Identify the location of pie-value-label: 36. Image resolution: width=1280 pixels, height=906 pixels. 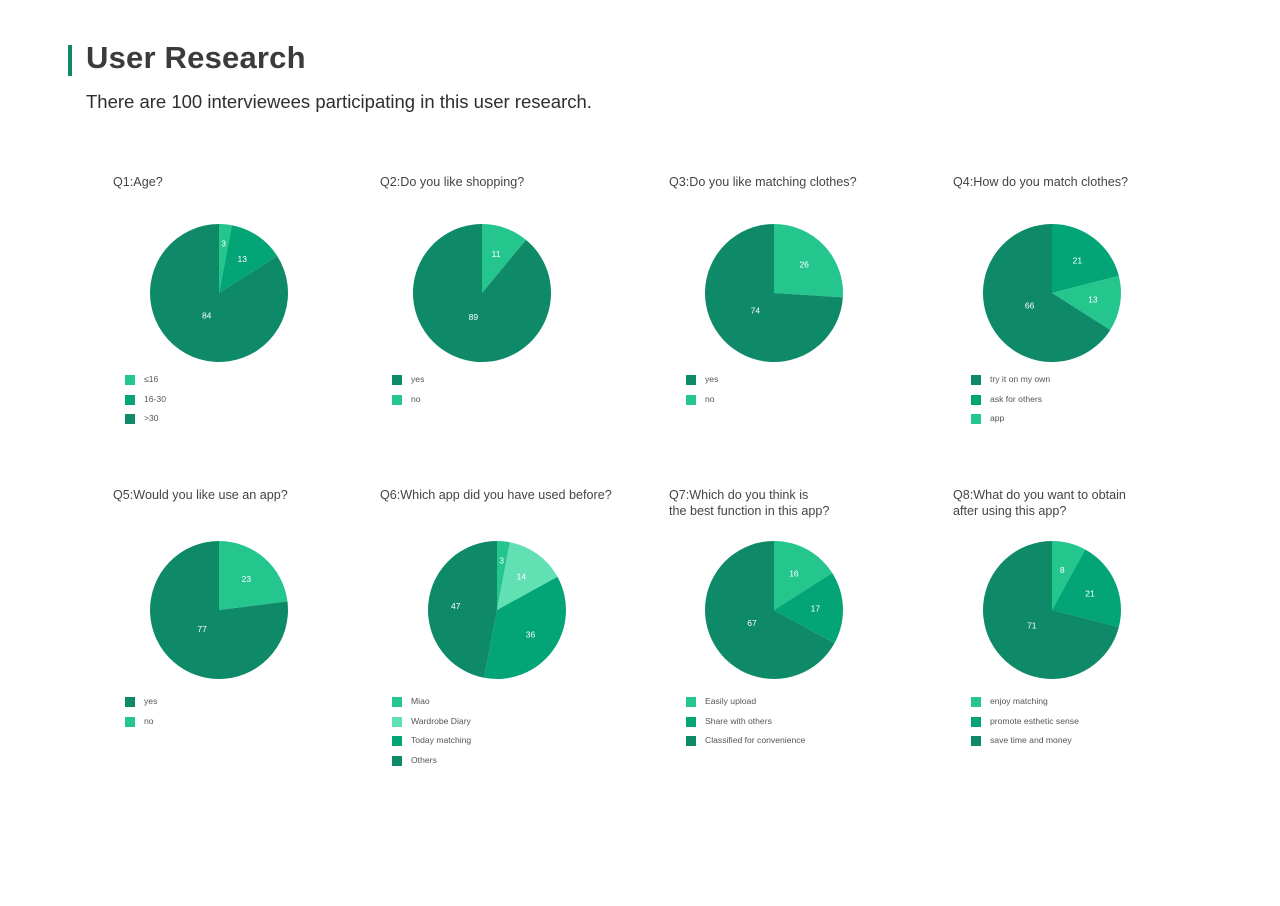
(531, 634).